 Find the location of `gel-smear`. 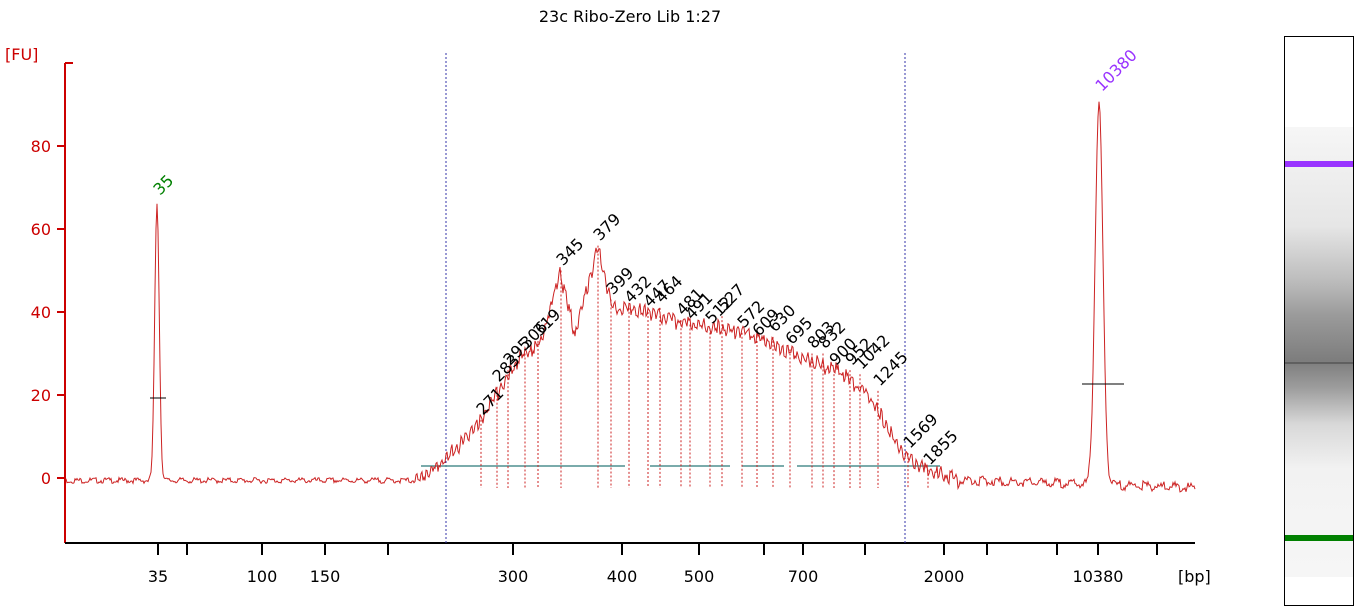

gel-smear is located at coordinates (1319, 352).